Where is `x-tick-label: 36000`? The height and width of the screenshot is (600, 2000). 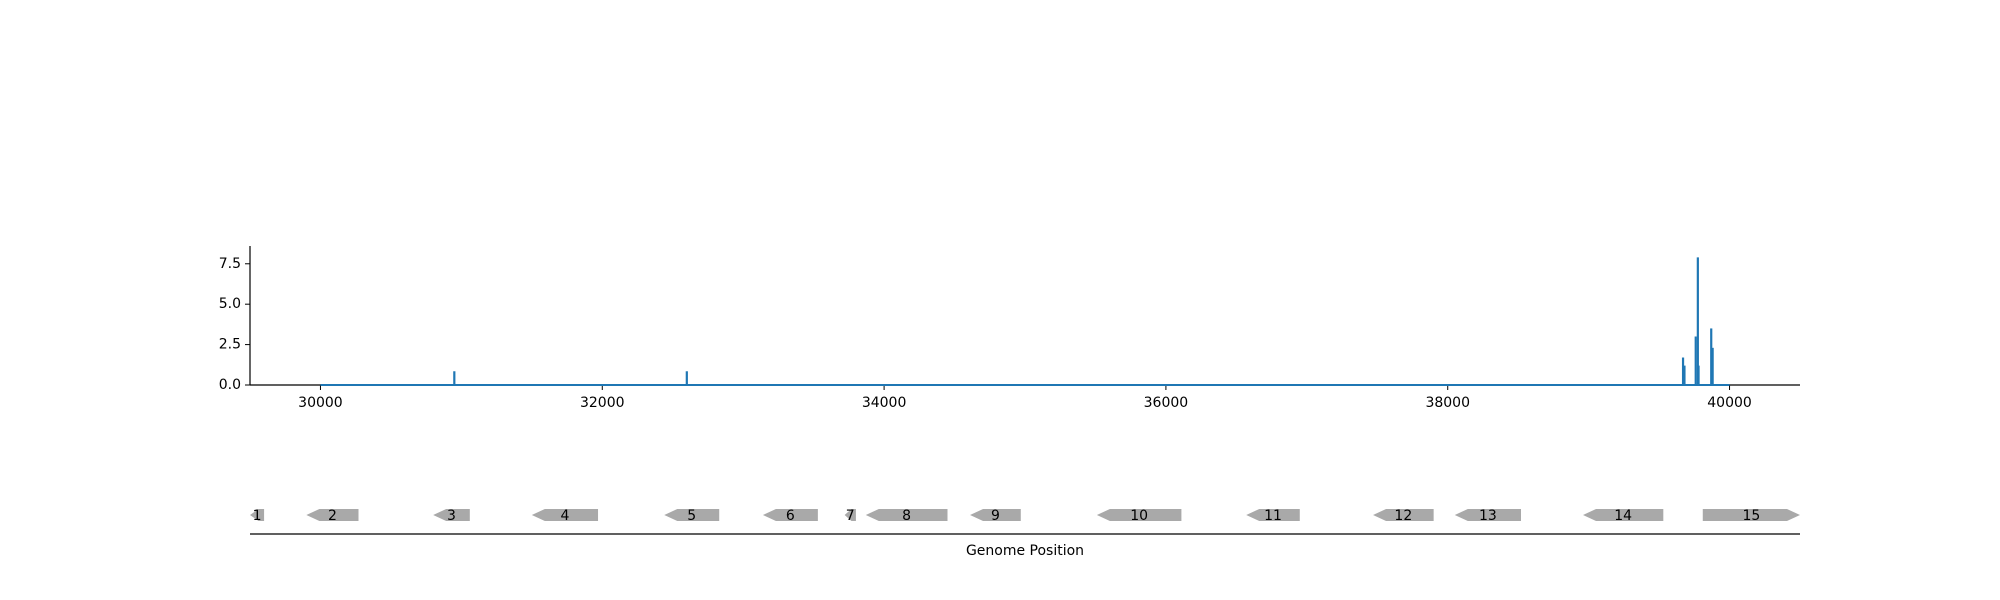
x-tick-label: 36000 is located at coordinates (1166, 403).